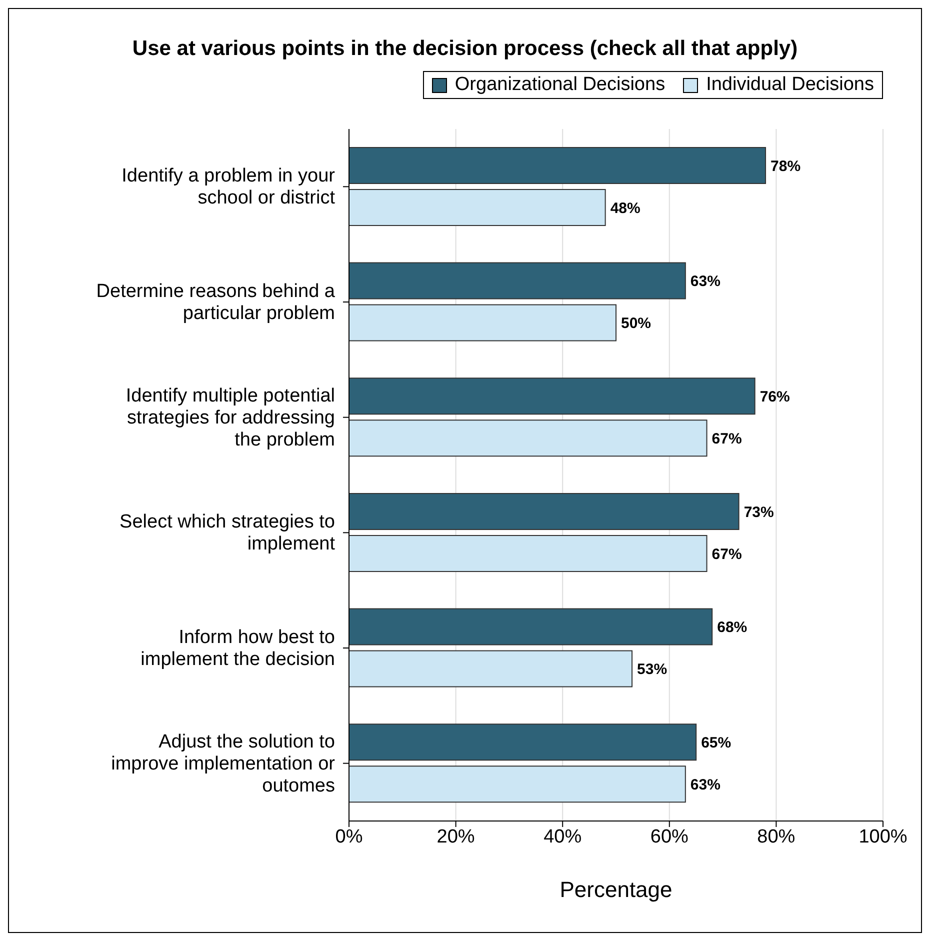 This screenshot has height=941, width=930. What do you see at coordinates (669, 837) in the screenshot?
I see `x-tick-label: 60%` at bounding box center [669, 837].